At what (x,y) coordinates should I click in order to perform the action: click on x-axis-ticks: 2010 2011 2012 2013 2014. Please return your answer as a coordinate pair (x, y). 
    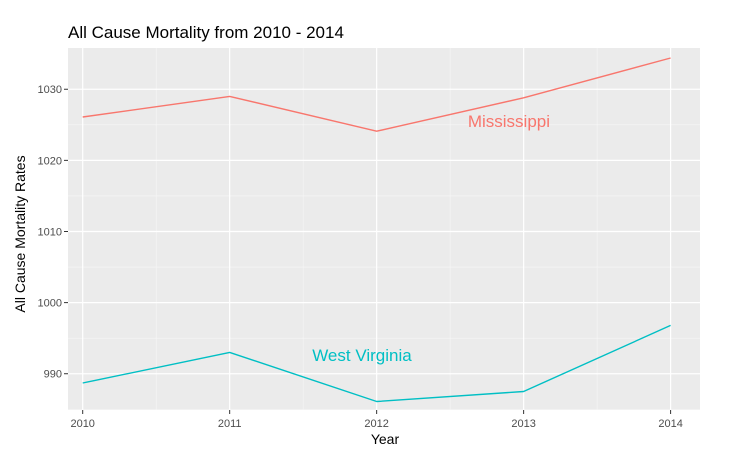
    Looking at the image, I should click on (376, 420).